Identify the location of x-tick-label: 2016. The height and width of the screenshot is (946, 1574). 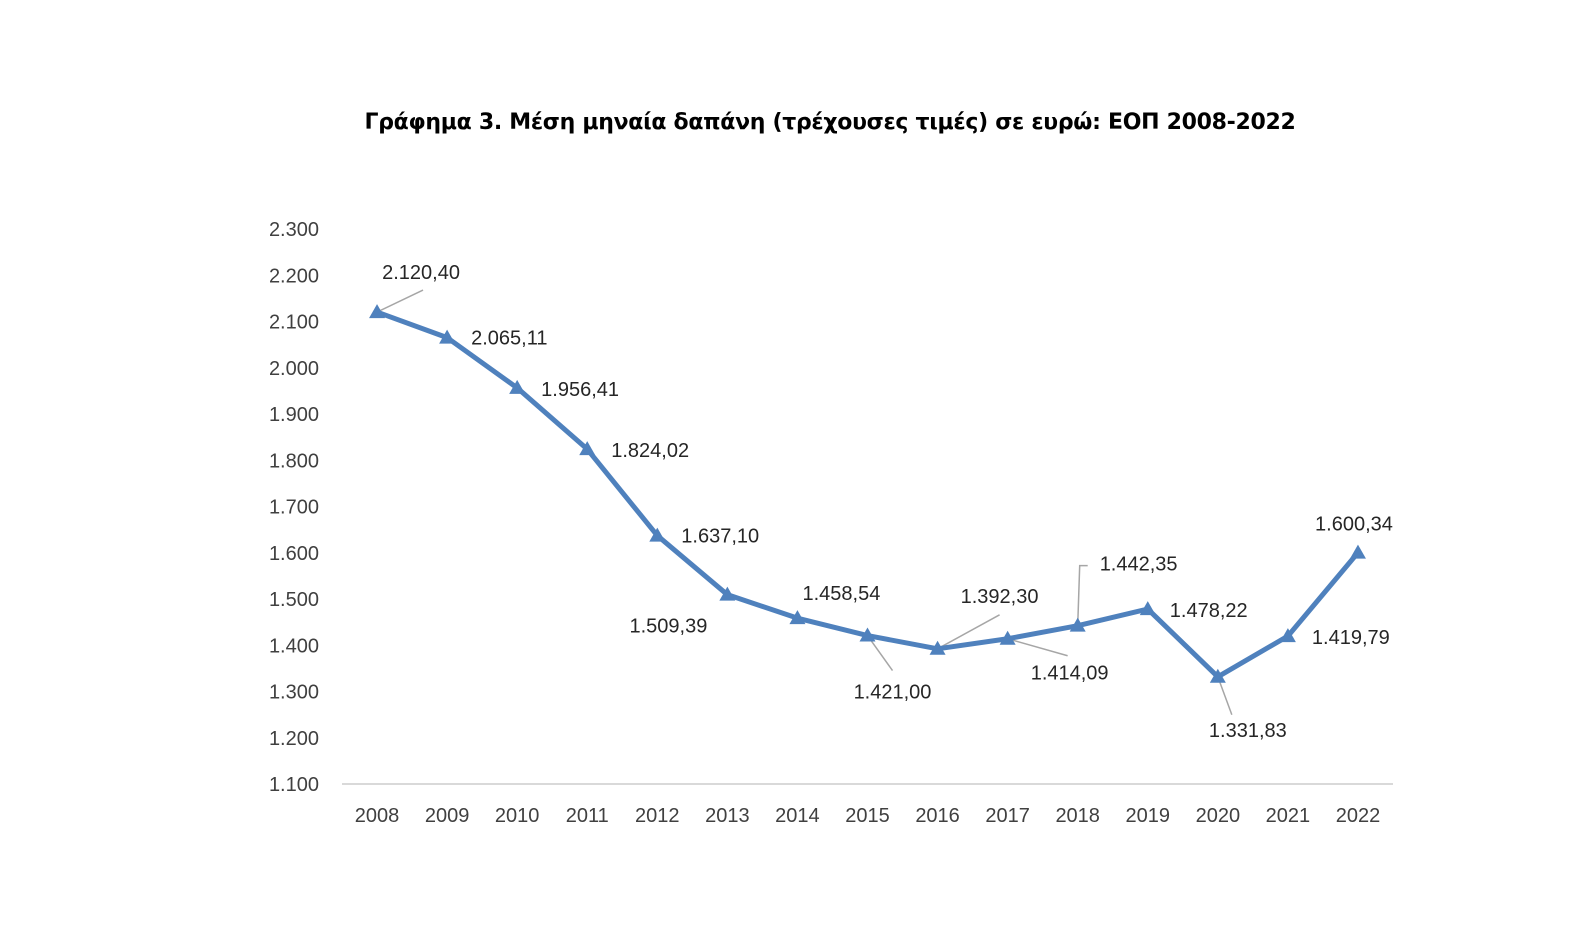
(937, 816).